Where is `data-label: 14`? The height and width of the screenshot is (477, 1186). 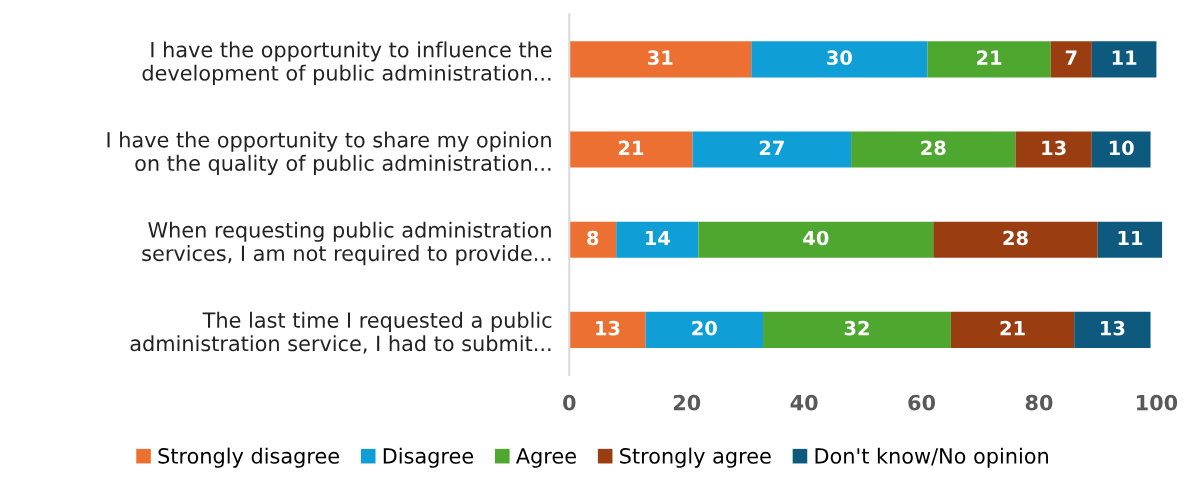 data-label: 14 is located at coordinates (658, 238).